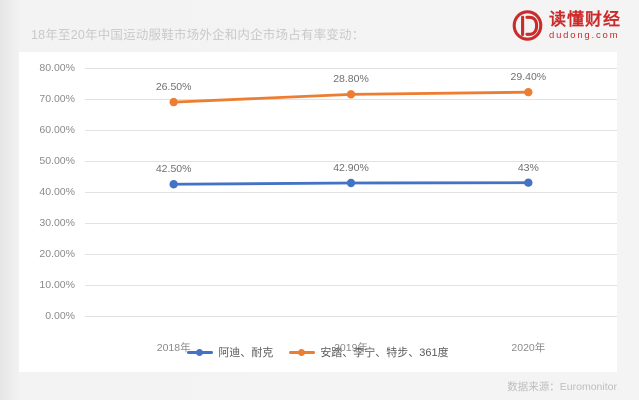 This screenshot has width=639, height=400. I want to click on y-axis-tick-label: 20.00%, so click(57, 254).